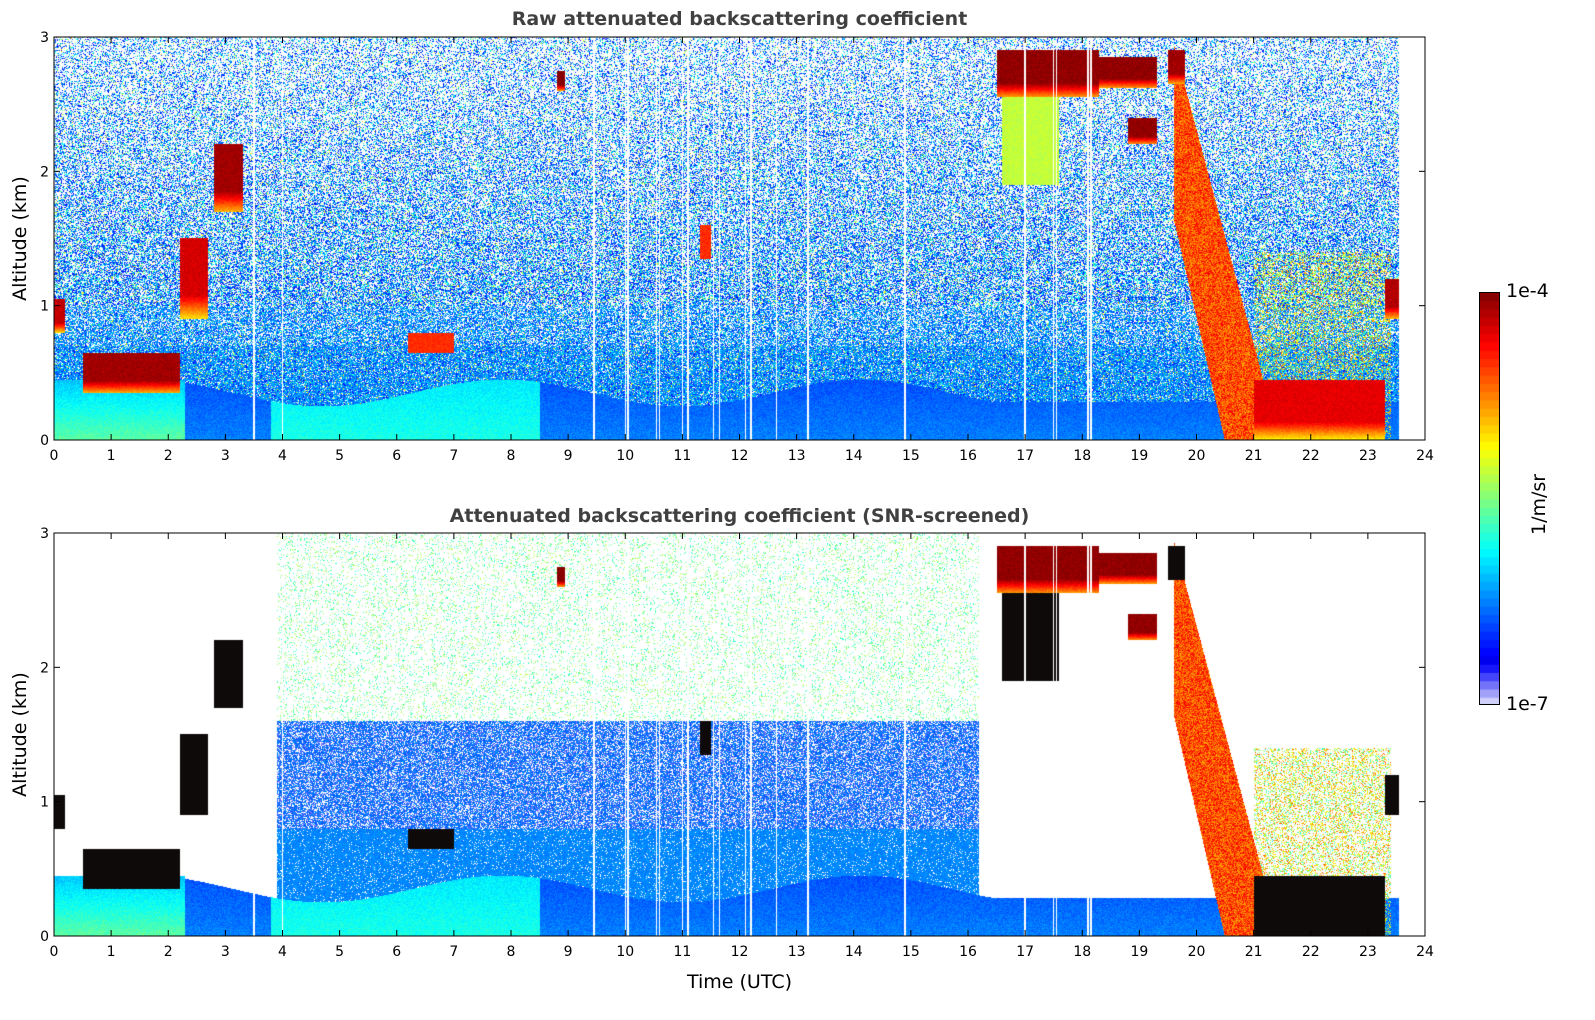 The height and width of the screenshot is (1020, 1595). Describe the element at coordinates (1527, 291) in the screenshot. I see `colorbar-max-label: 1e-4` at that location.